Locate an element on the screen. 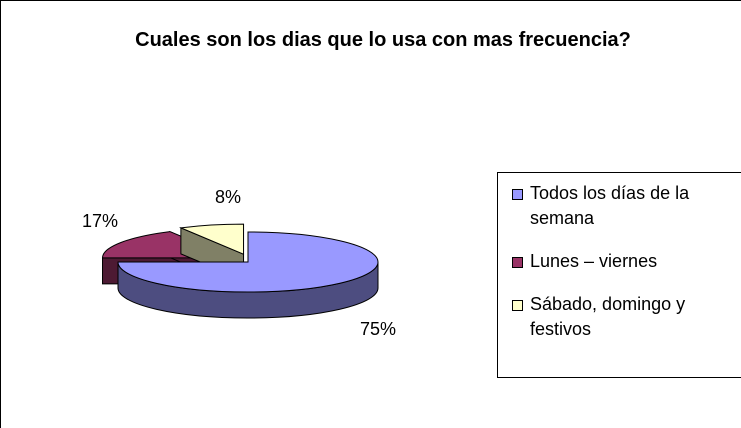  legend-item: Sábado, domingo y festivos is located at coordinates (626, 317).